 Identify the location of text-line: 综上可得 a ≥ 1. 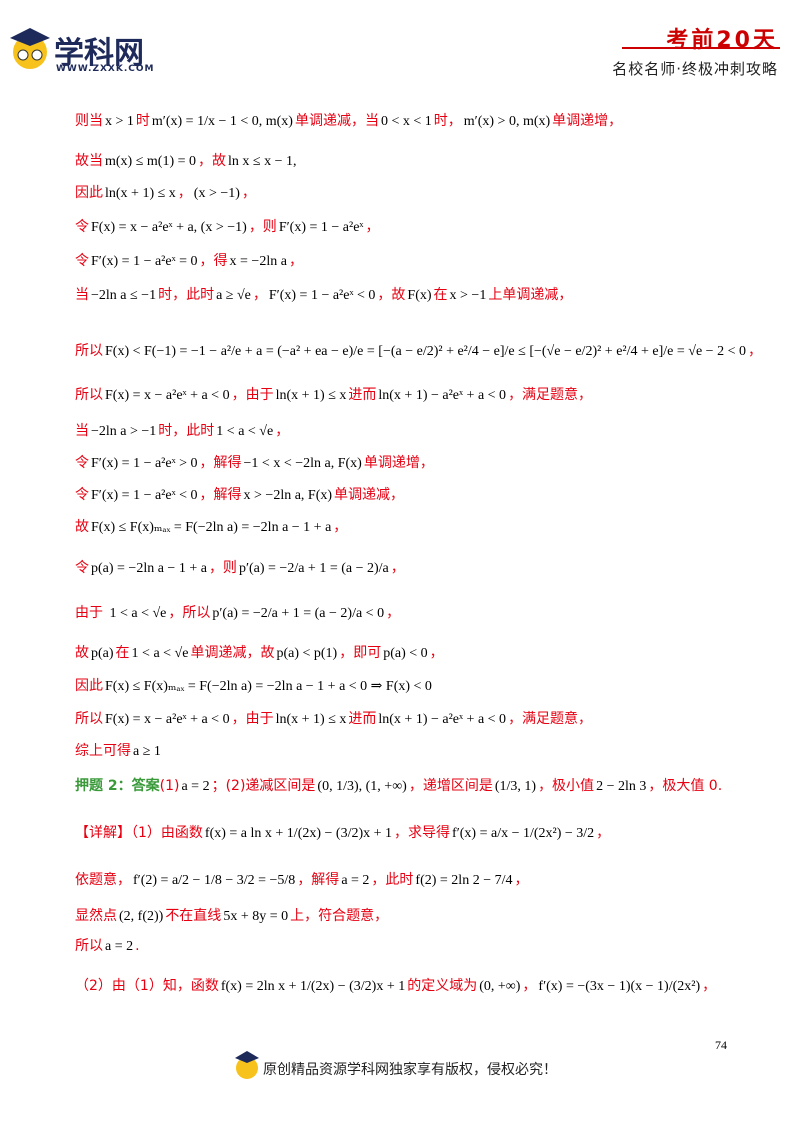
(119, 750).